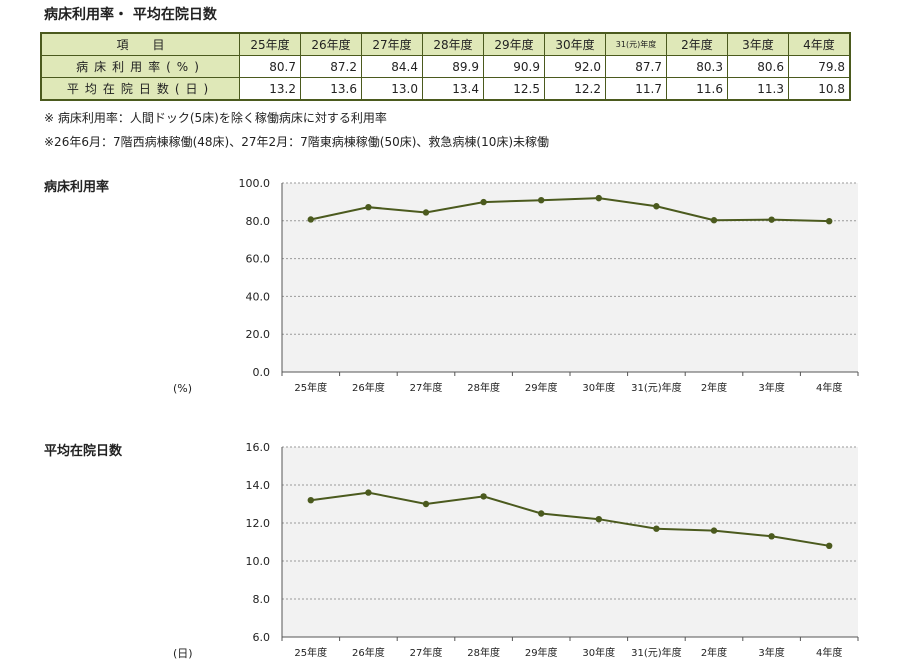 The image size is (921, 666). Describe the element at coordinates (258, 447) in the screenshot. I see `y-tick-label: 16.0` at that location.